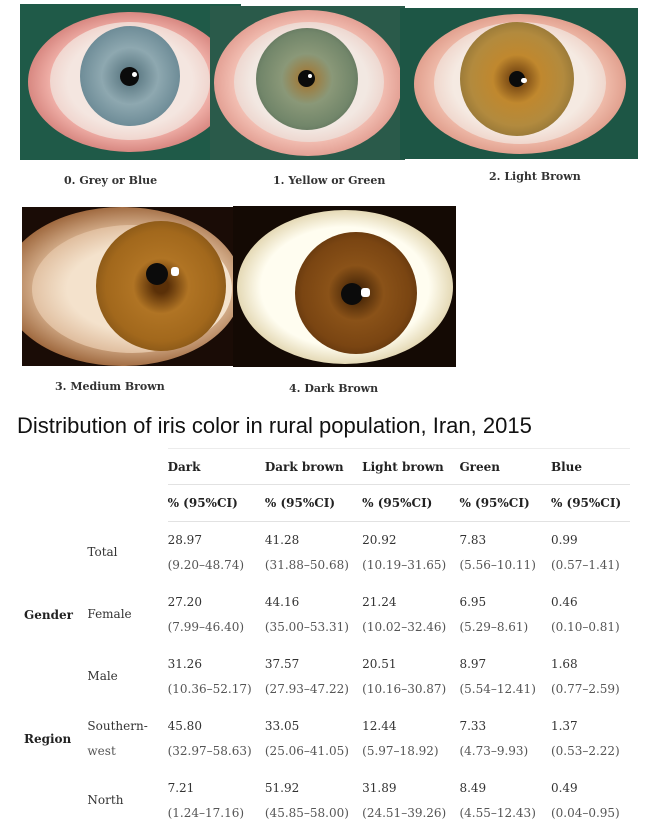 Image resolution: width=649 pixels, height=836 pixels. What do you see at coordinates (109, 614) in the screenshot?
I see `row-label-line1: Female` at bounding box center [109, 614].